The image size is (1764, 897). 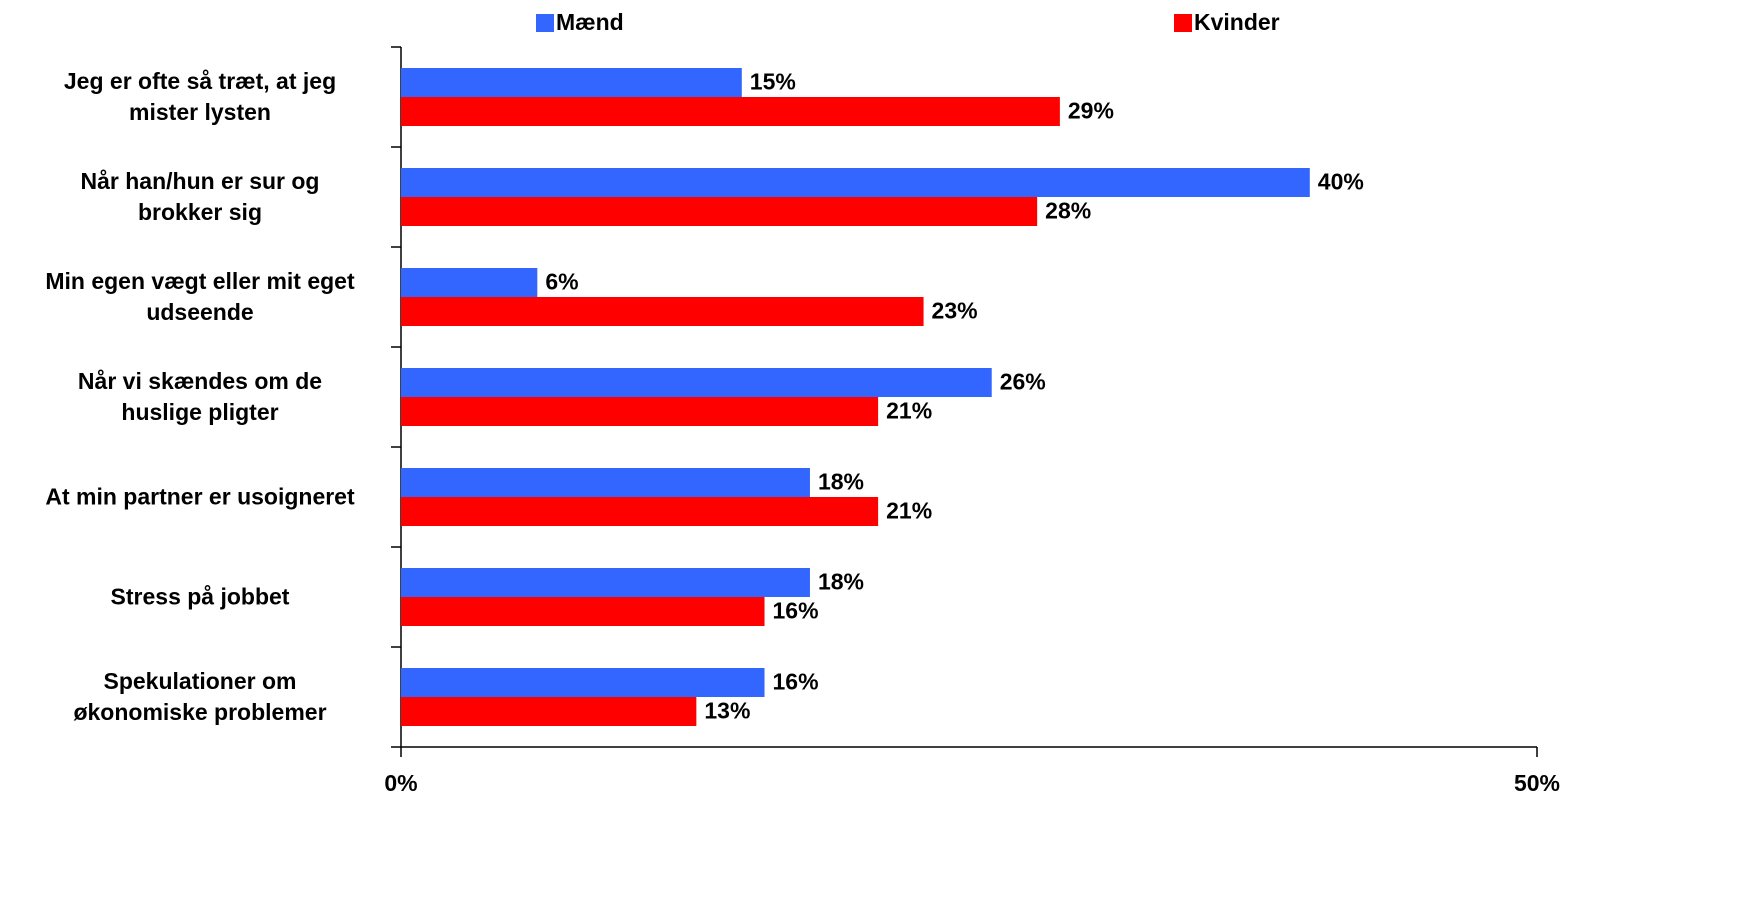 I want to click on category-label: Når han/hun er sur og brokker sig, so click(x=200, y=196).